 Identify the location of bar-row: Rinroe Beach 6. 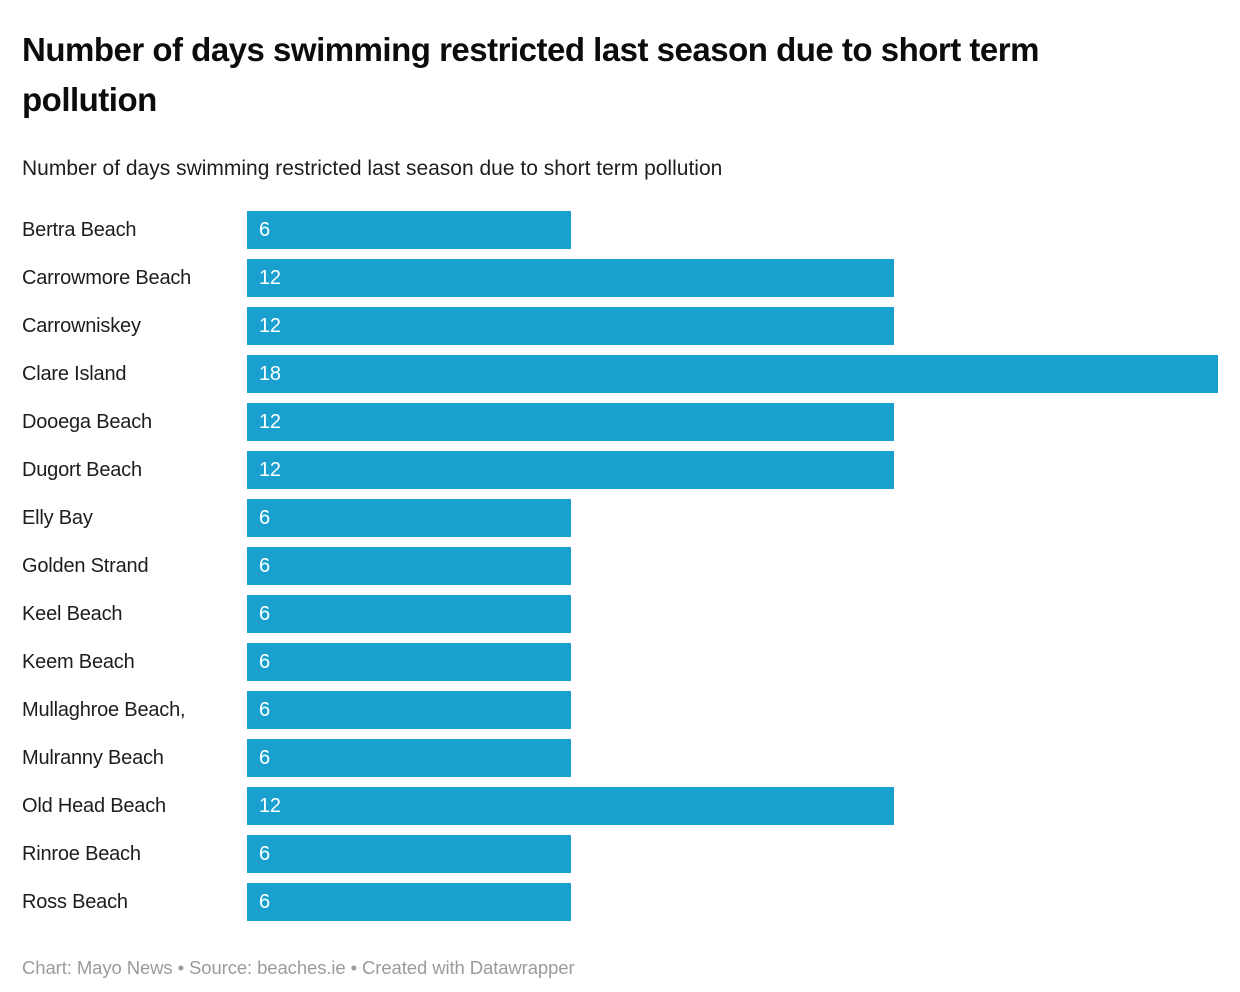
(620, 854).